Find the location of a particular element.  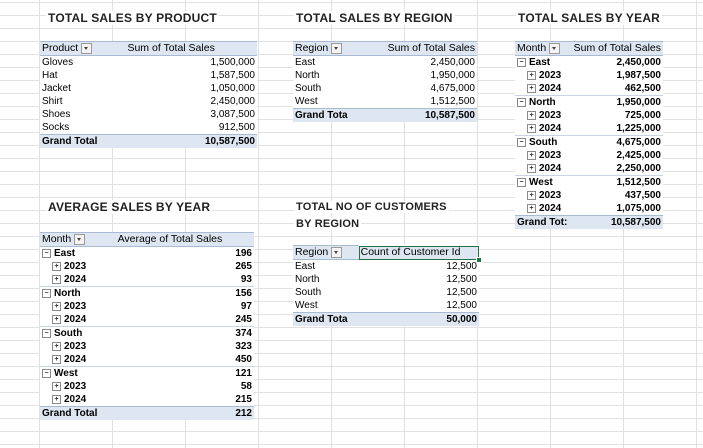

pivot-row: +2024 2,250,000 is located at coordinates (589, 169).